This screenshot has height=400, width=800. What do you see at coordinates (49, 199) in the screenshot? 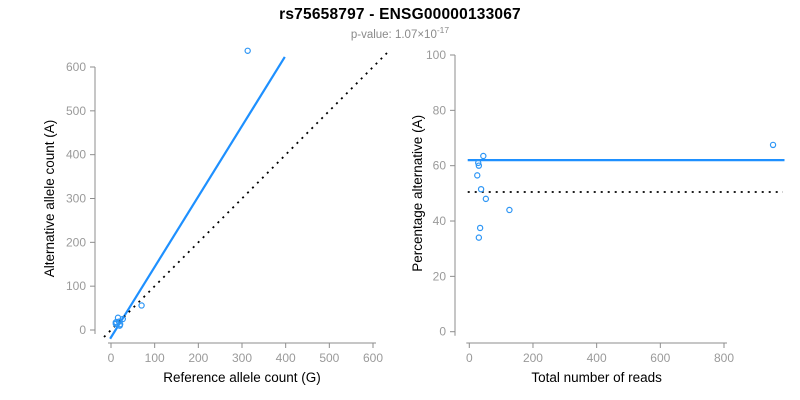
I see `left-y-axis-title: Alternative allele count (A)` at bounding box center [49, 199].